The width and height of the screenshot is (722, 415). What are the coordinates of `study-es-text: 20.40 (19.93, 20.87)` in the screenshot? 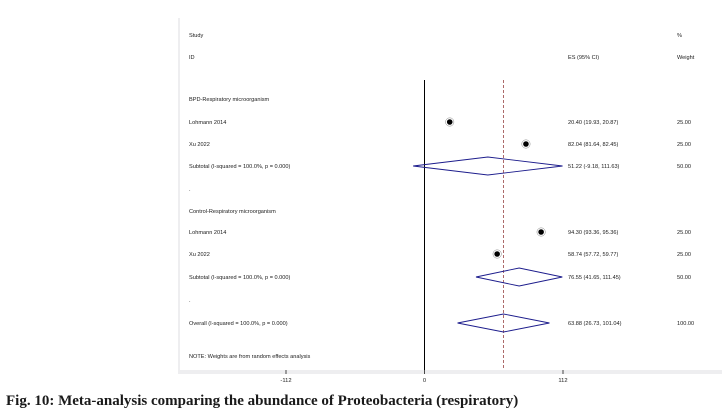 It's located at (593, 123).